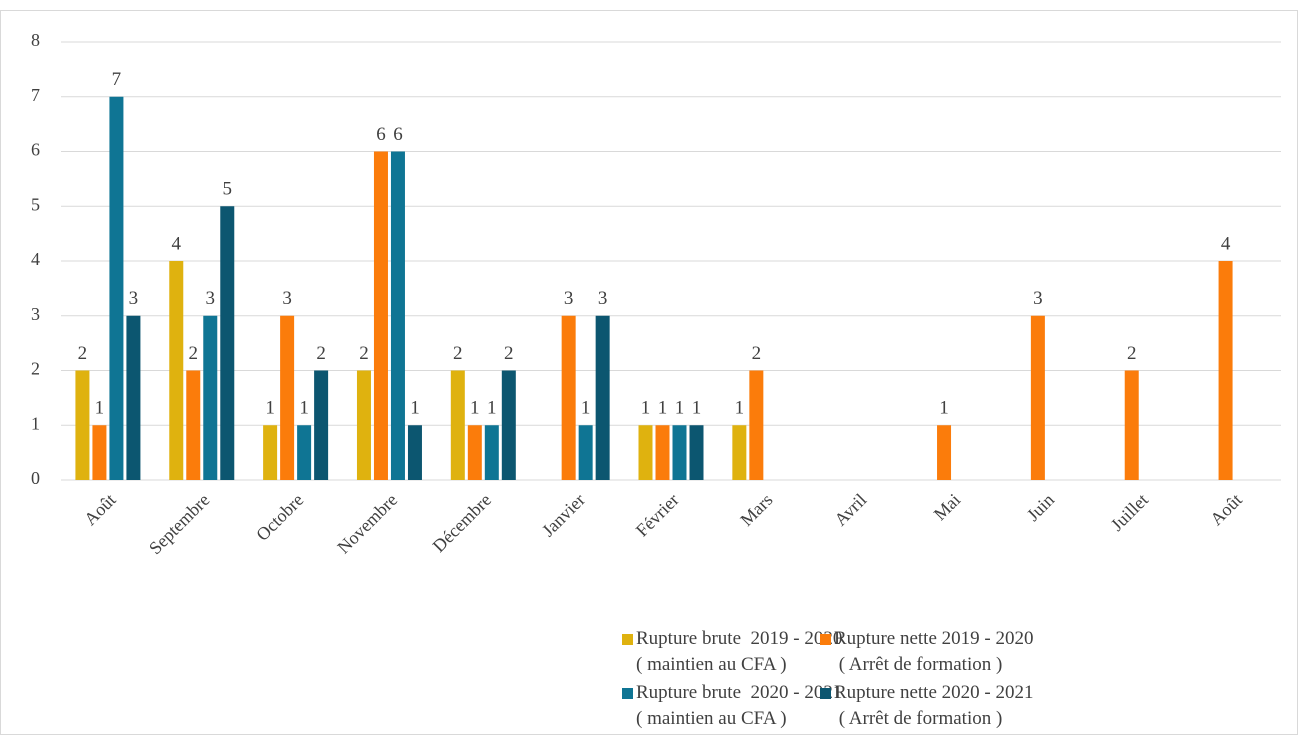 This screenshot has height=735, width=1298. What do you see at coordinates (179, 524) in the screenshot?
I see `x-tick-label: Septembre` at bounding box center [179, 524].